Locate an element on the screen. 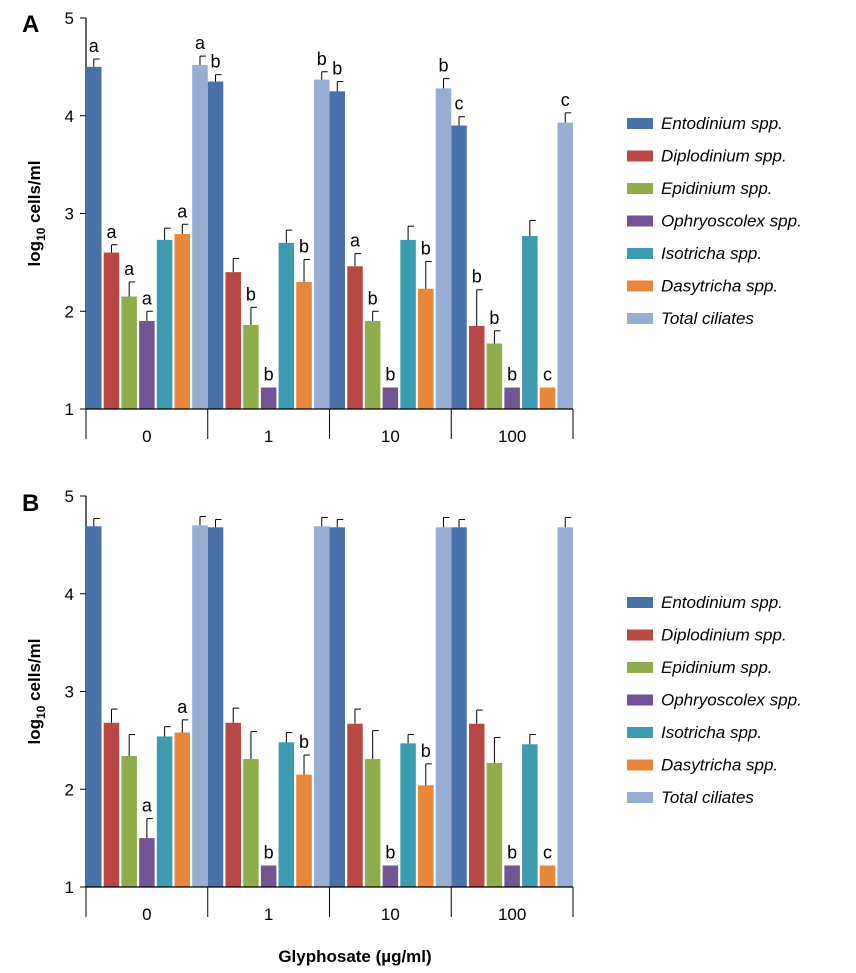  legend-label: Total ciliates is located at coordinates (707, 318).